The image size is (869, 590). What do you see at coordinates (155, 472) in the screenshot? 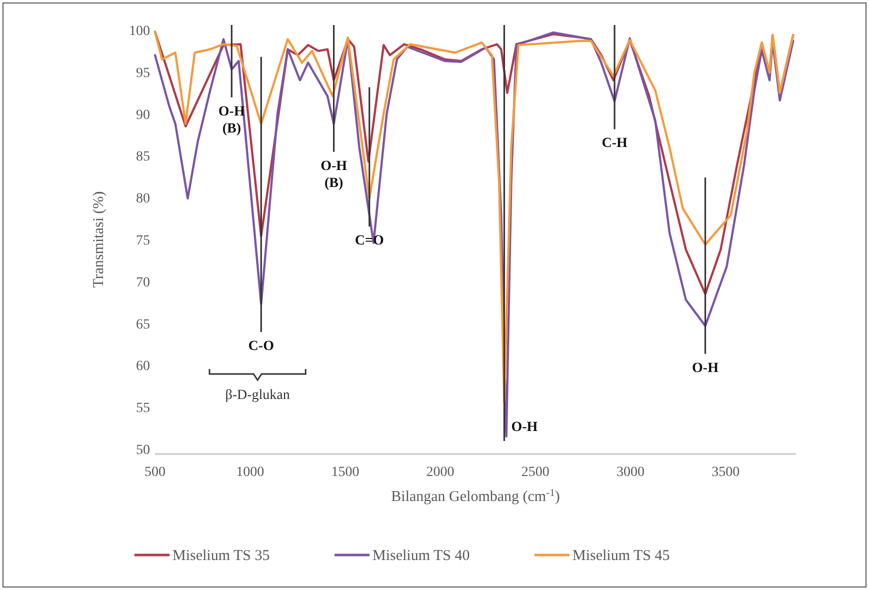
I see `x-tick-label: 500` at bounding box center [155, 472].